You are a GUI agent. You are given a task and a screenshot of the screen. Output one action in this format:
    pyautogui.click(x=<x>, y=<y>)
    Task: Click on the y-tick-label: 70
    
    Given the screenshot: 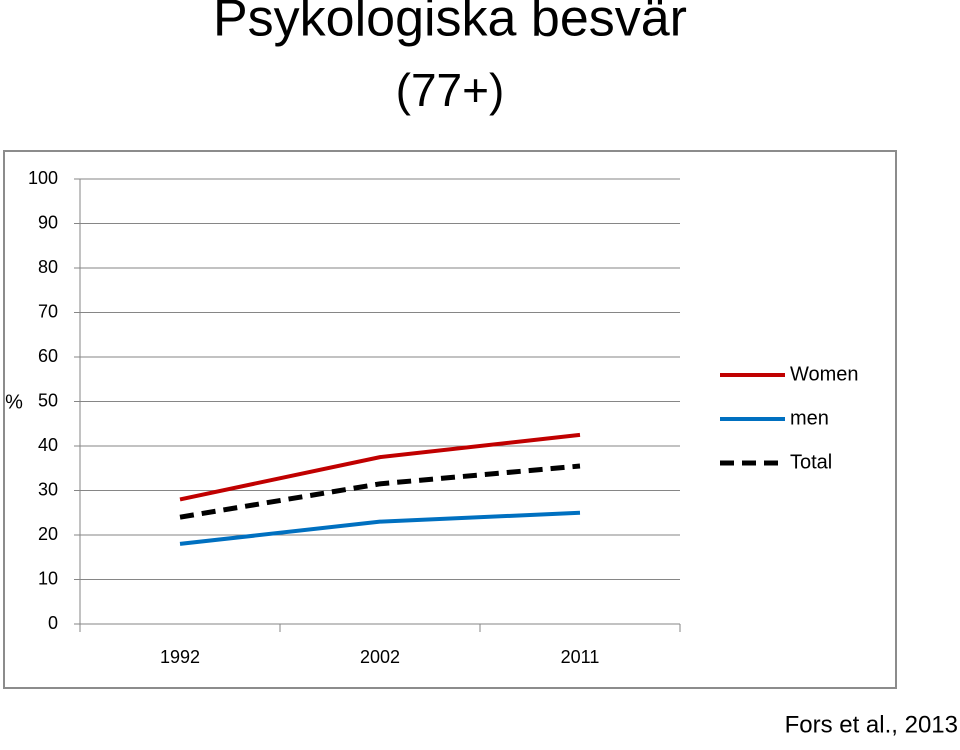 What is the action you would take?
    pyautogui.click(x=48, y=311)
    